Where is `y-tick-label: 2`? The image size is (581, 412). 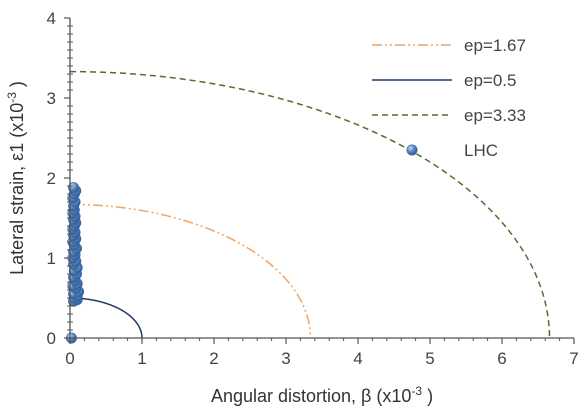 y-tick-label: 2 is located at coordinates (51, 178).